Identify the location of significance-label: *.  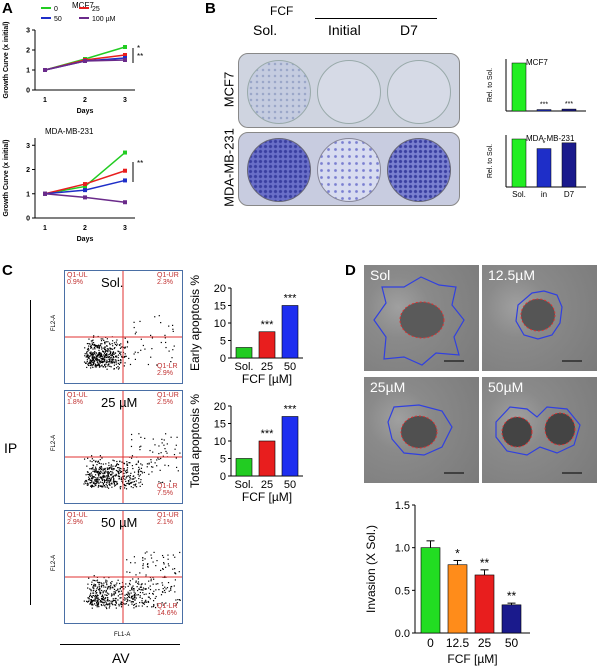
(457, 553).